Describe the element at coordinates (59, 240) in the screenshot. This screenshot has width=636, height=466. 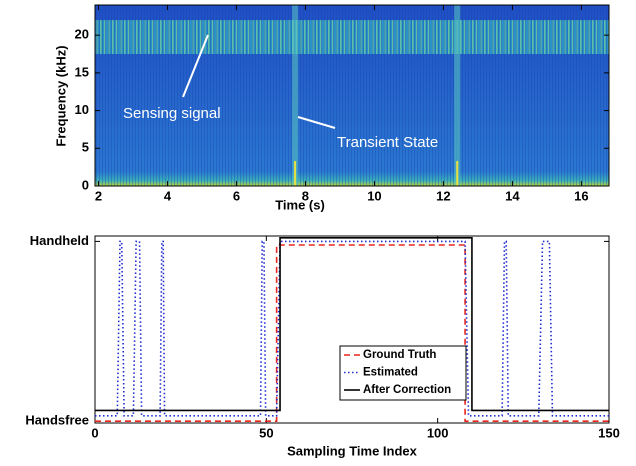
I see `y-tick-label: Handheld` at that location.